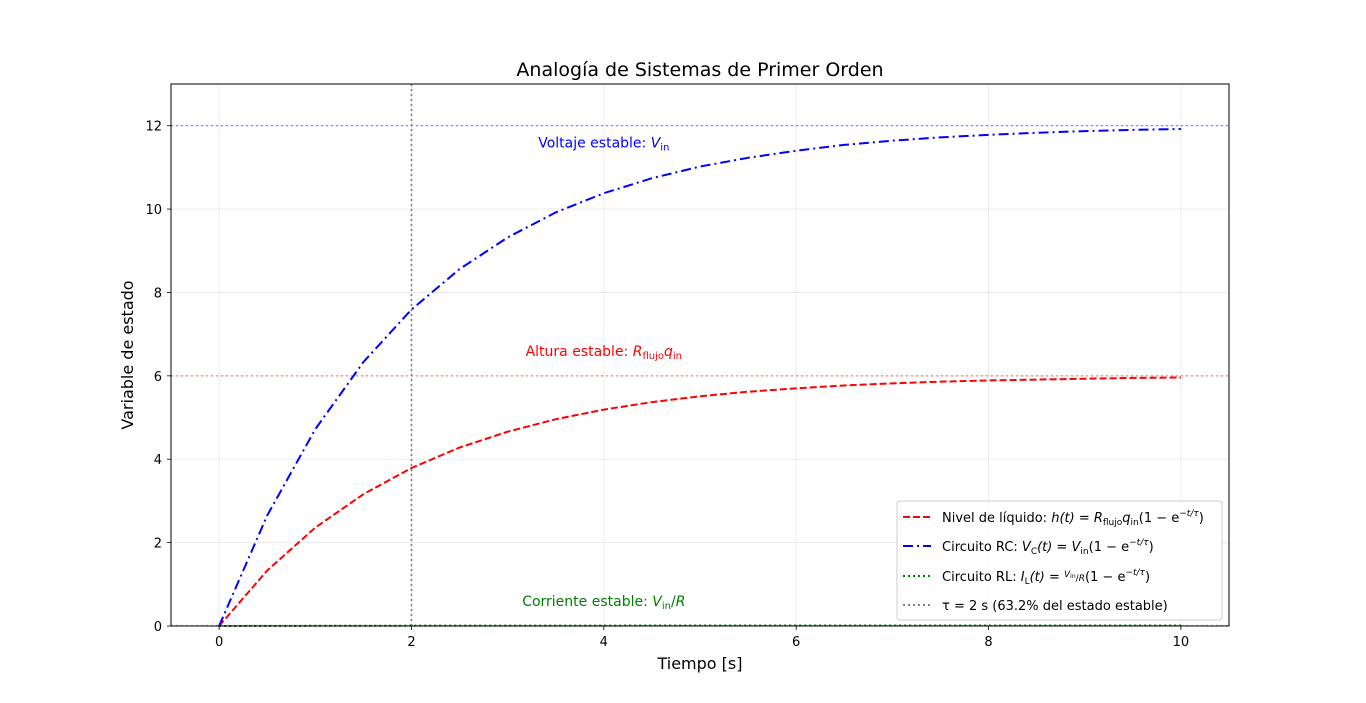 The height and width of the screenshot is (703, 1366). What do you see at coordinates (158, 544) in the screenshot?
I see `y-tick-label: 2` at bounding box center [158, 544].